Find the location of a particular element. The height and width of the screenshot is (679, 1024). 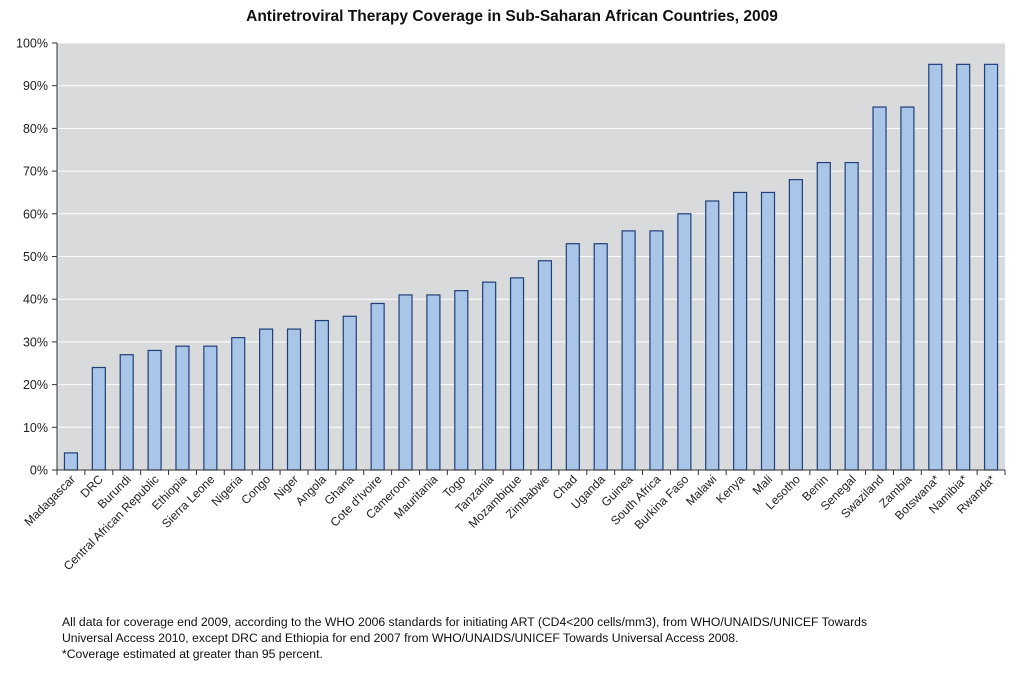

bar-togo is located at coordinates (461, 380).